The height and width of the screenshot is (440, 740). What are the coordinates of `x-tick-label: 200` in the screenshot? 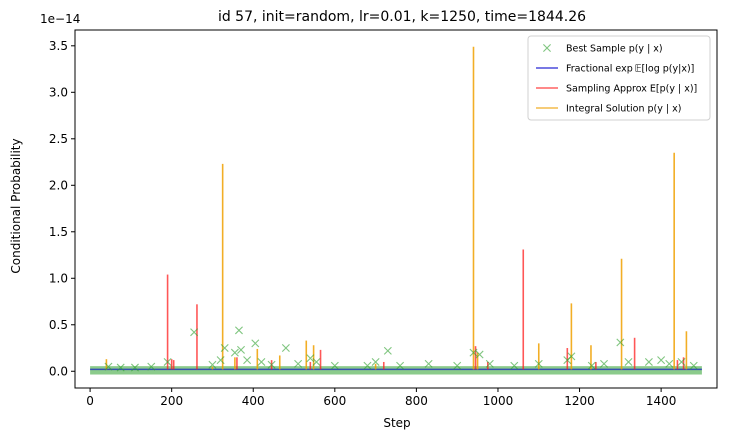 It's located at (171, 401).